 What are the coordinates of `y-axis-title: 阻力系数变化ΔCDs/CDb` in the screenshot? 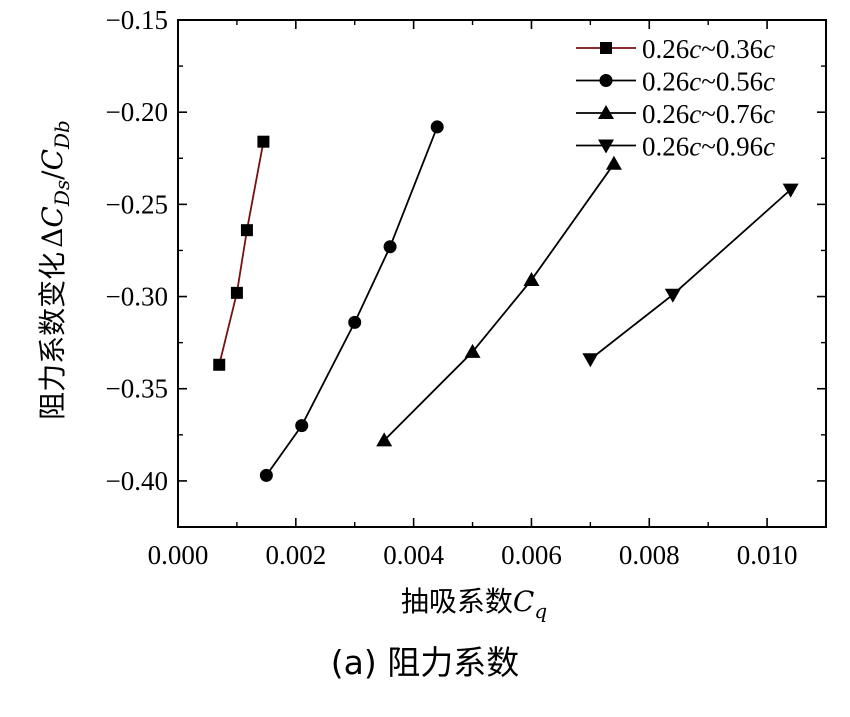 It's located at (55, 270).